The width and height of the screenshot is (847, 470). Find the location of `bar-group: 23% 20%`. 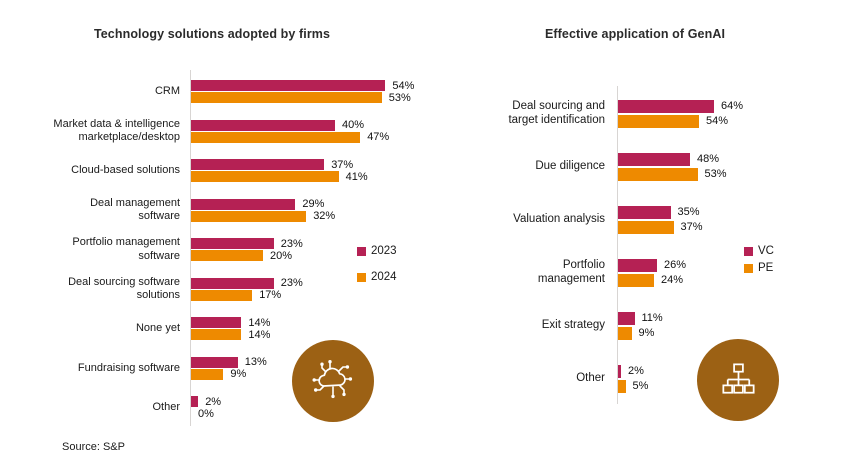

bar-group: 23% 20% is located at coordinates (247, 250).